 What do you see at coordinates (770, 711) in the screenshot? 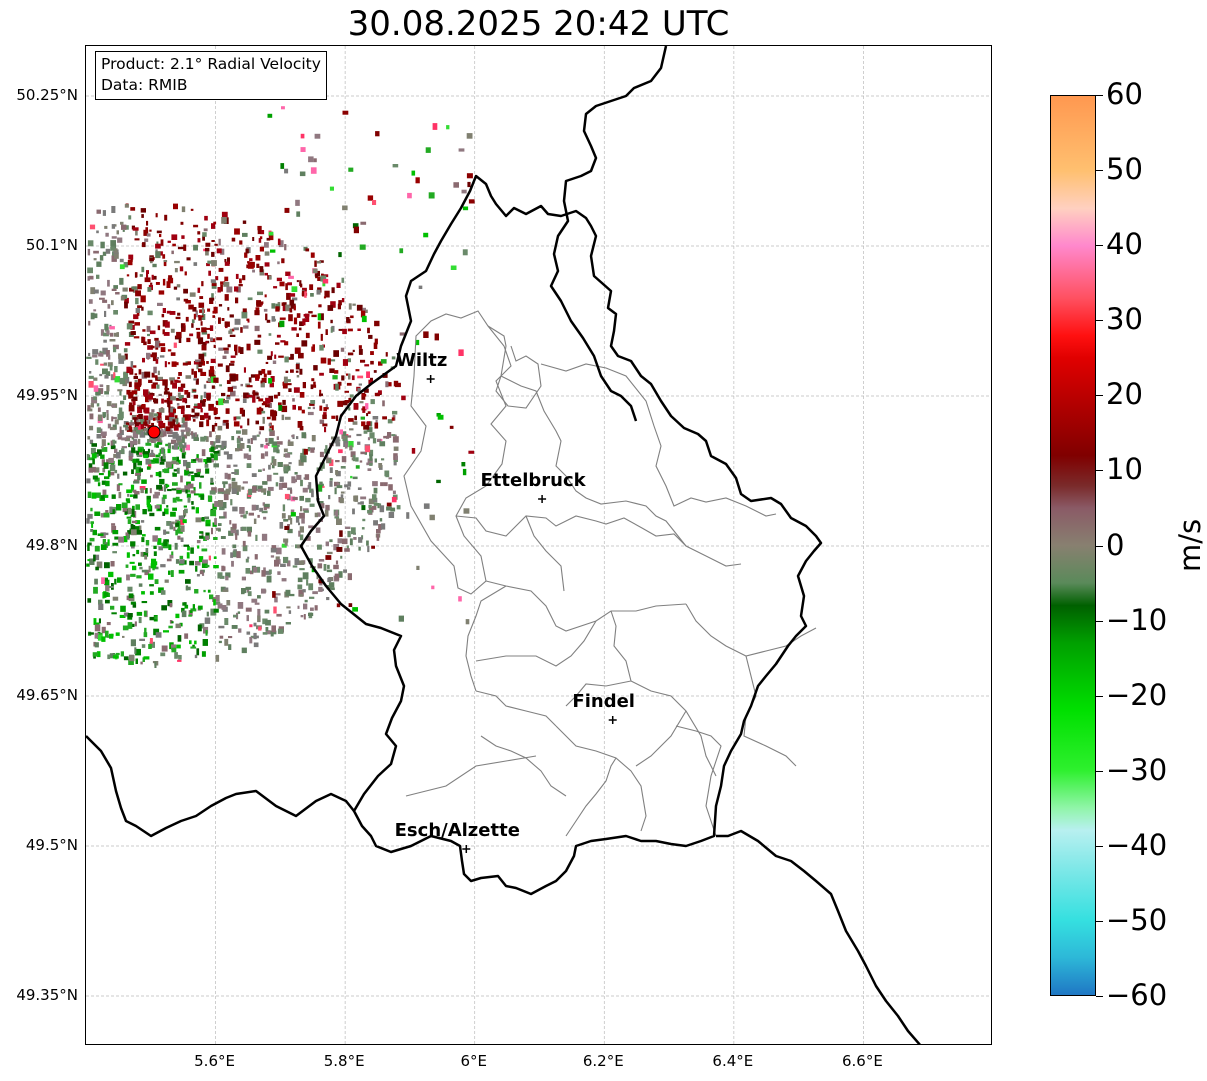
I see `district-boundary` at bounding box center [770, 711].